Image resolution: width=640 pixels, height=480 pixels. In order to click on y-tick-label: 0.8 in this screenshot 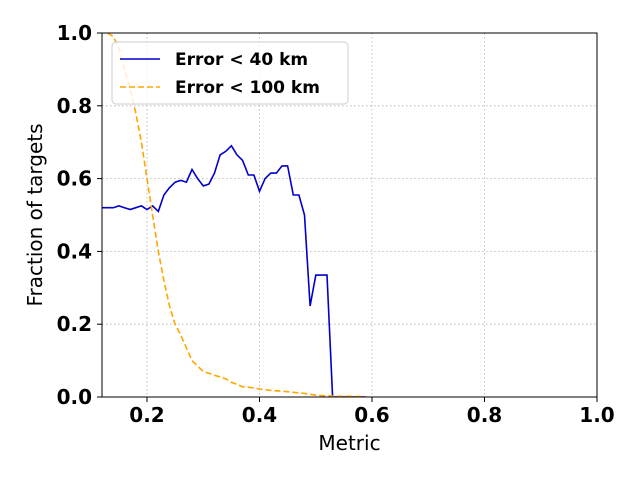, I will do `click(74, 106)`.